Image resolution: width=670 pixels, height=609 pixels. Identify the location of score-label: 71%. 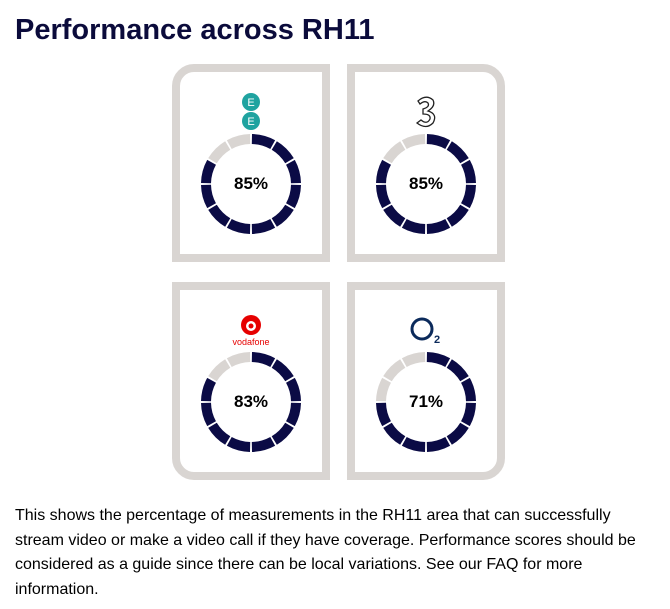
(426, 401).